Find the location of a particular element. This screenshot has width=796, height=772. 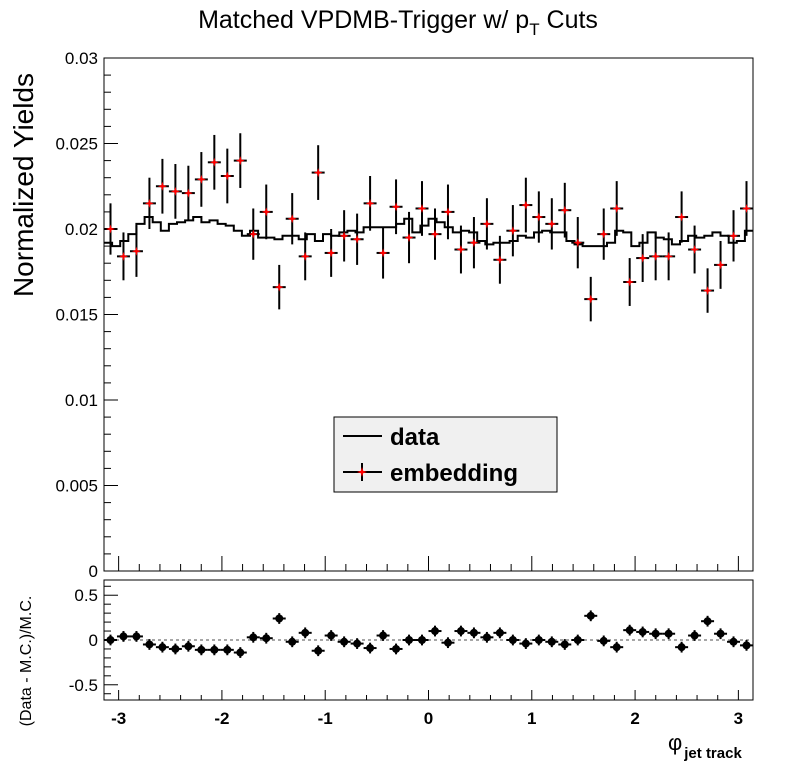

bottom-ylabel: (Data - M.C.)/M.C. is located at coordinates (26, 661).